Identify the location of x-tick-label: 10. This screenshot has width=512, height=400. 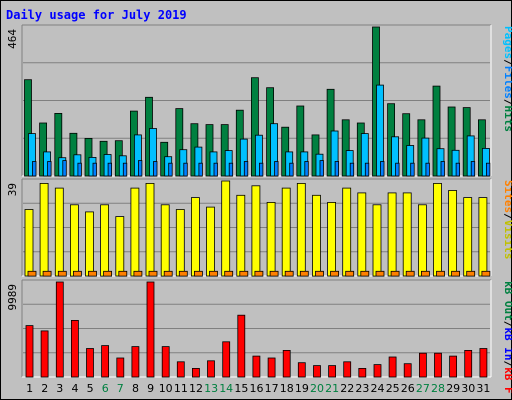
(166, 388).